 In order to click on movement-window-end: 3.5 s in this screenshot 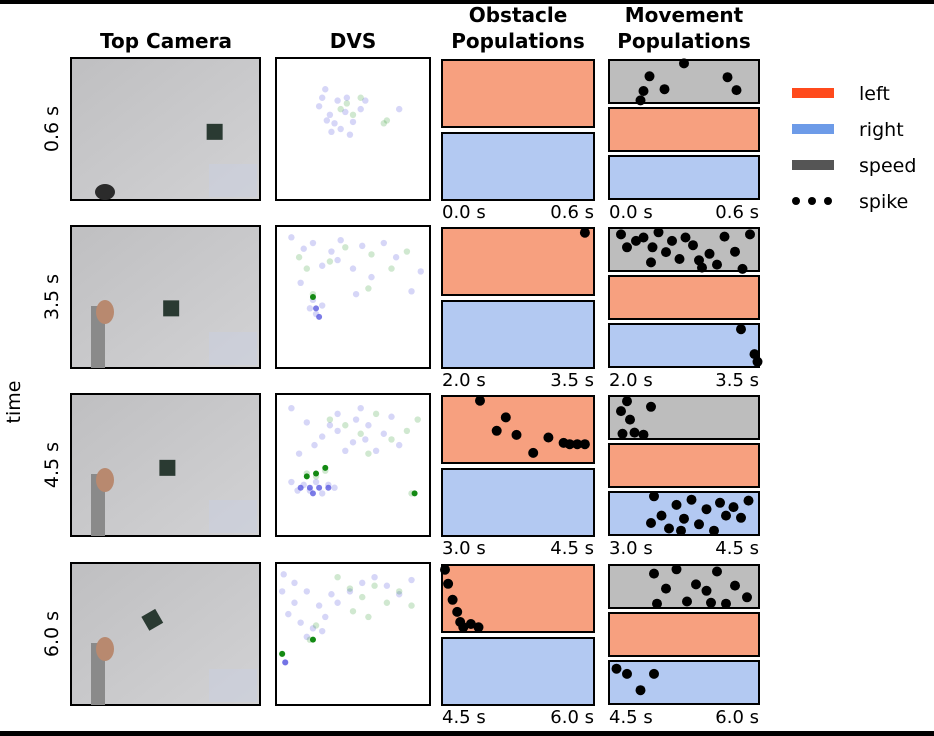, I will do `click(737, 380)`.